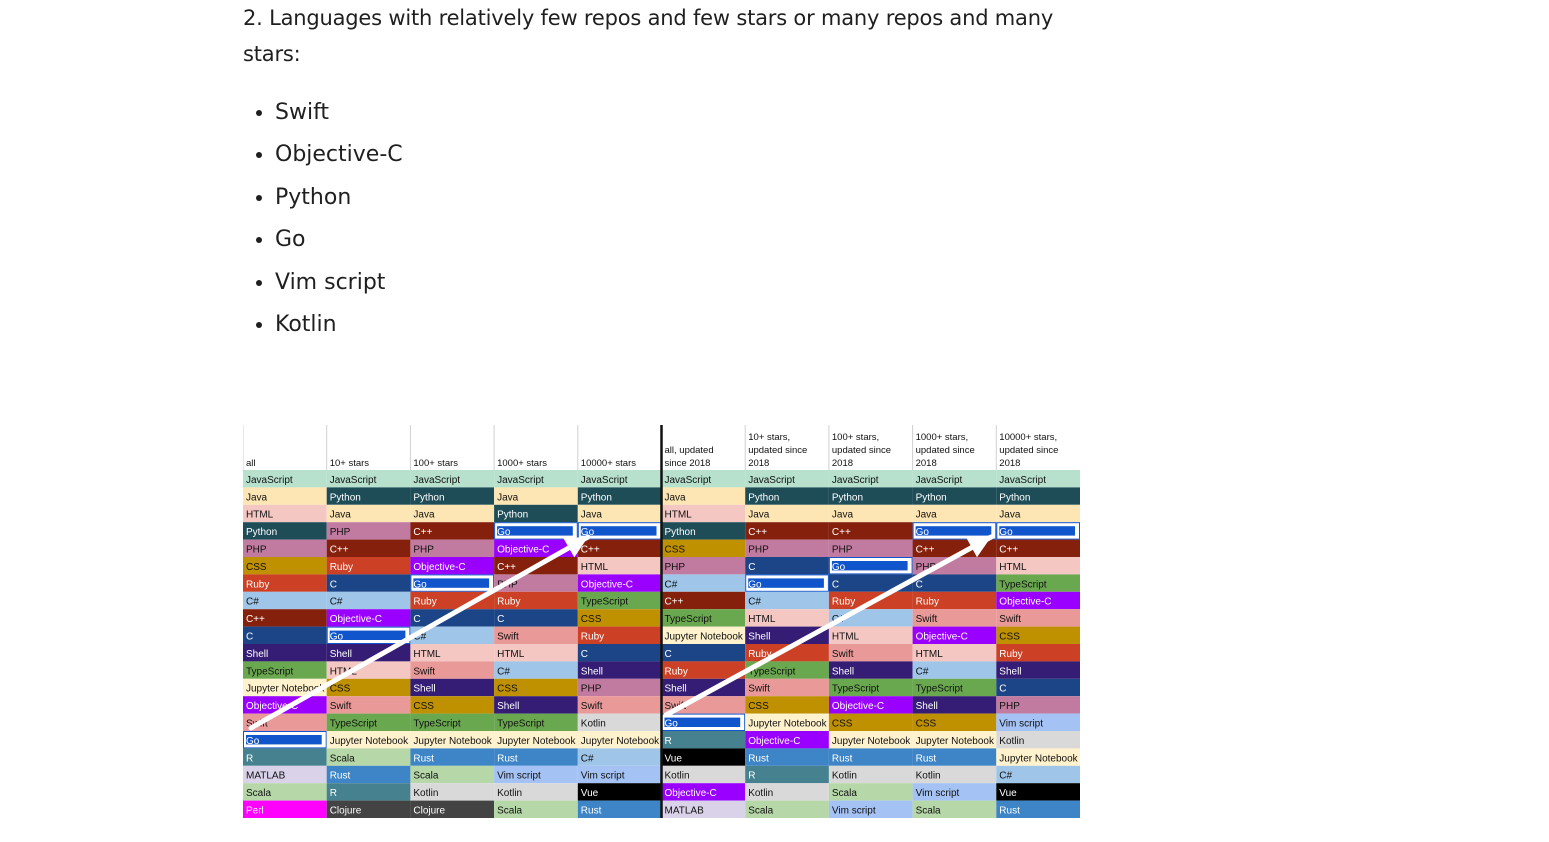  Describe the element at coordinates (855, 437) in the screenshot. I see `column-header-label: 100+ stars,` at that location.